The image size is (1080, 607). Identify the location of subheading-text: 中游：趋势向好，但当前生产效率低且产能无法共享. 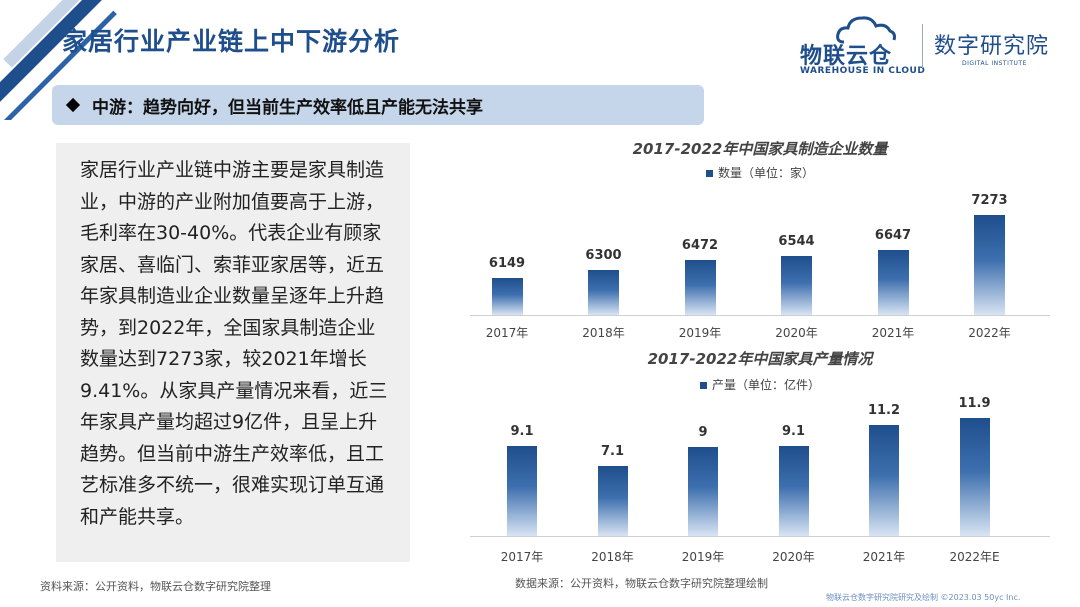
(287, 107).